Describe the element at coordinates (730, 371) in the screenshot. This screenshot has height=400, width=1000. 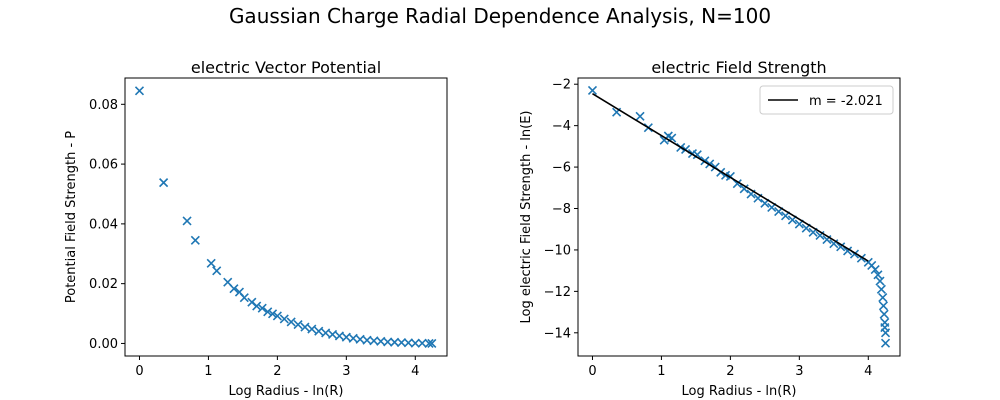
I see `field-x-tick-label: 2` at that location.